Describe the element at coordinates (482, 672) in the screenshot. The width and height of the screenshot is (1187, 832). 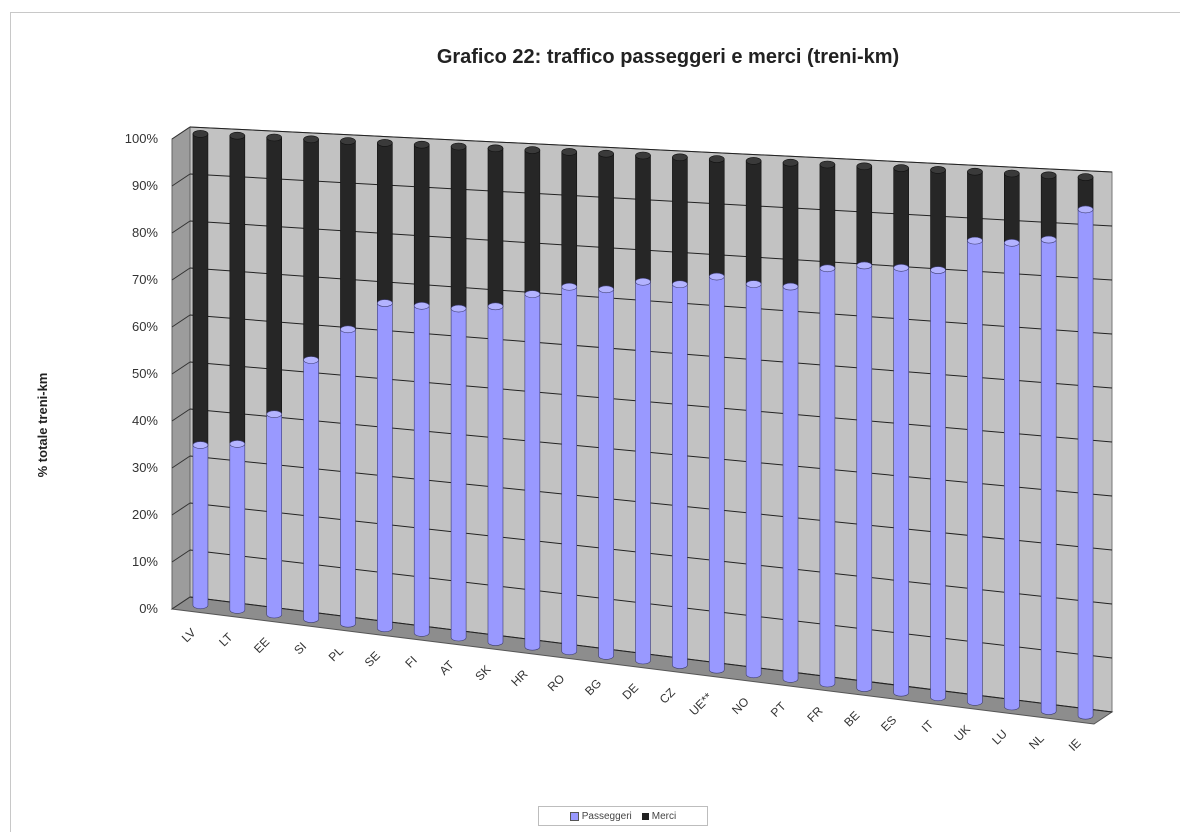
I see `x-tick-label: SK` at that location.